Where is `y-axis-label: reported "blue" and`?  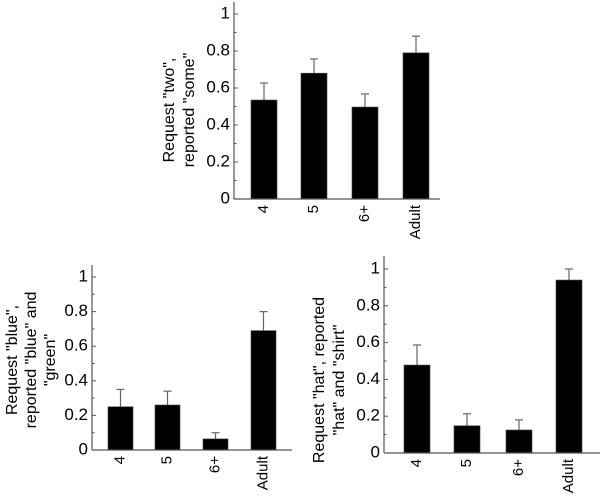
y-axis-label: reported "blue" and is located at coordinates (31, 360).